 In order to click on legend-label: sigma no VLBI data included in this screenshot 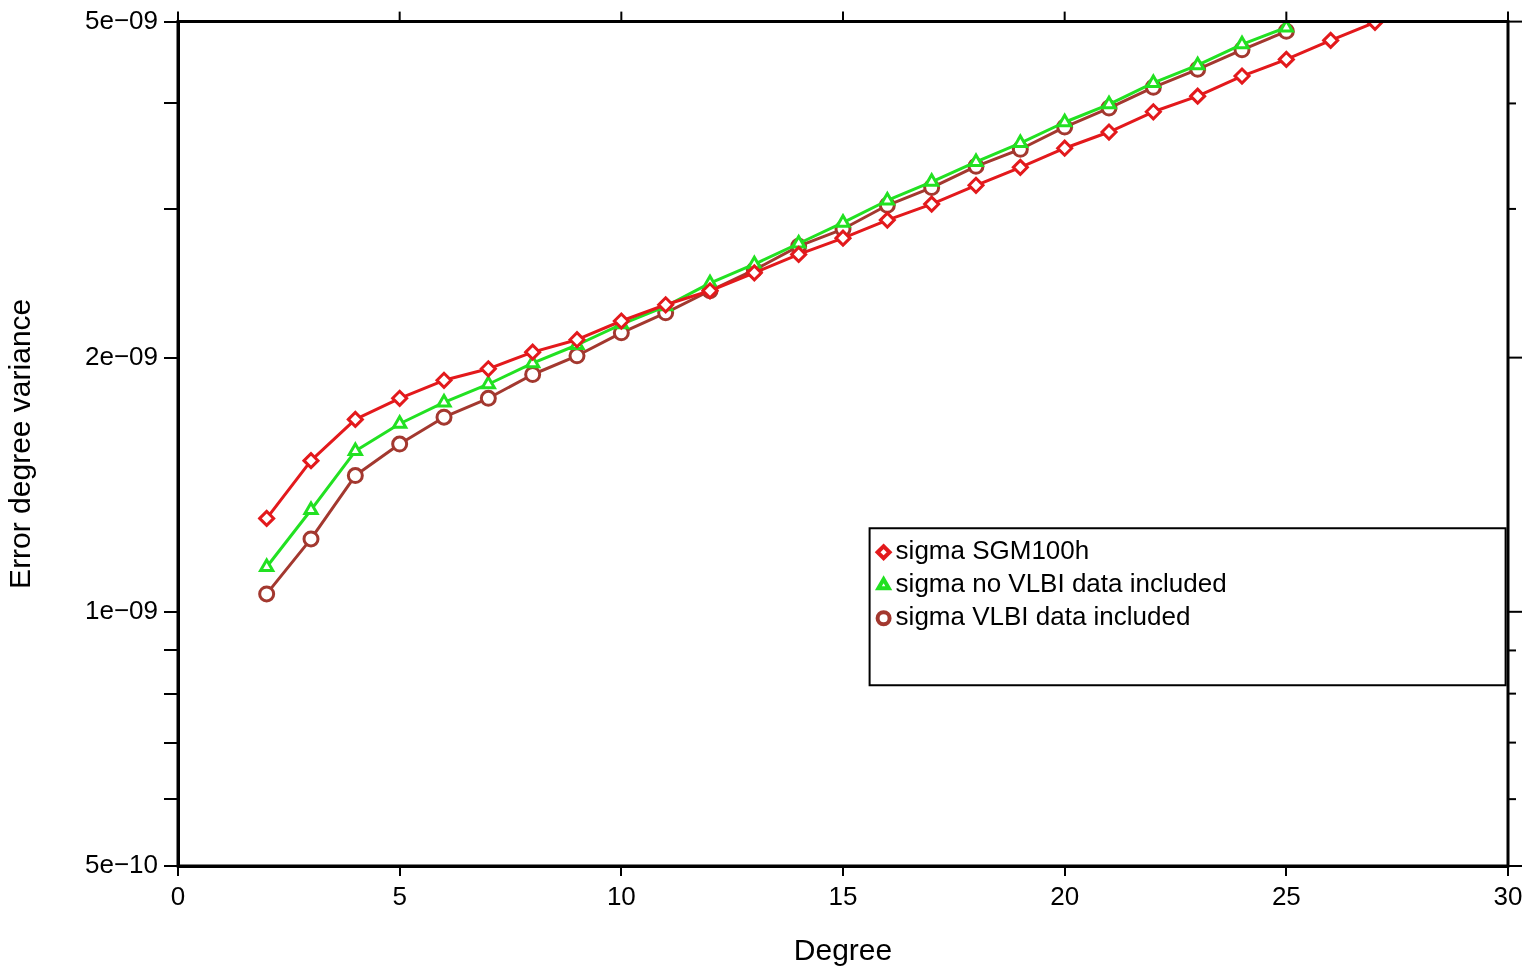, I will do `click(1061, 583)`.